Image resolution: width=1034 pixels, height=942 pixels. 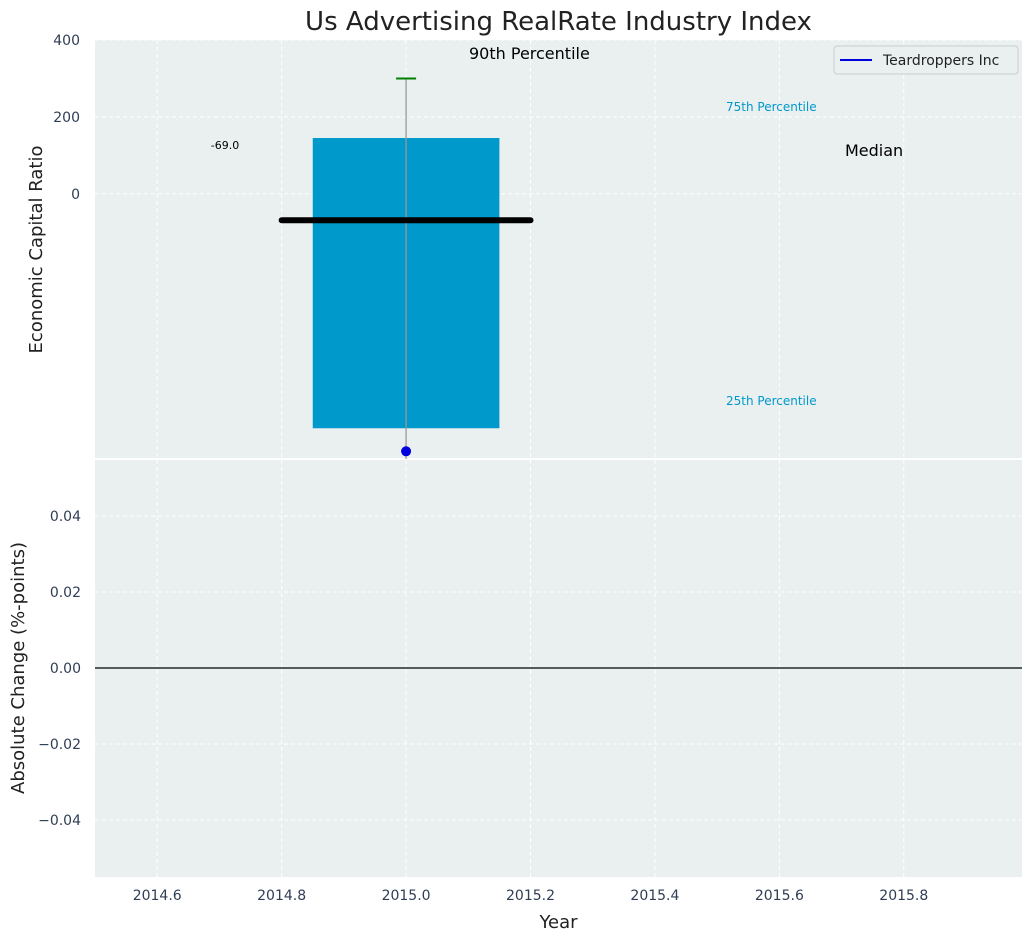 What do you see at coordinates (771, 107) in the screenshot?
I see `p75-annotation: 75th Percentile` at bounding box center [771, 107].